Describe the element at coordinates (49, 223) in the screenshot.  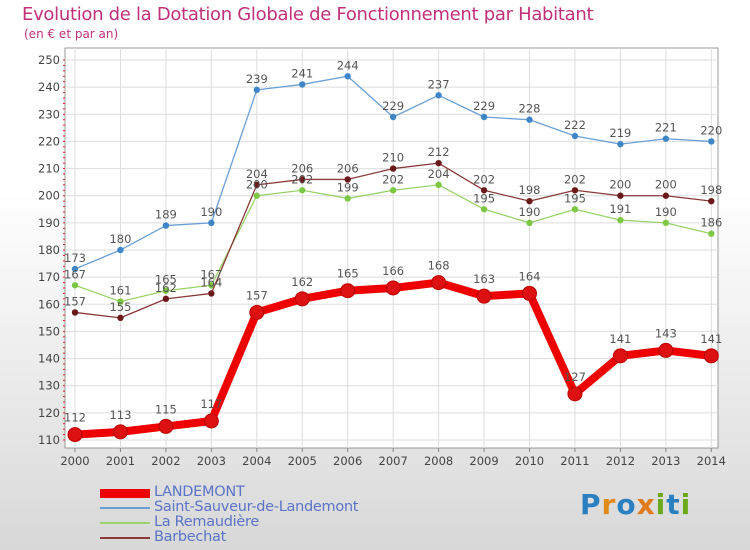
I see `y-tick-label: 190` at that location.